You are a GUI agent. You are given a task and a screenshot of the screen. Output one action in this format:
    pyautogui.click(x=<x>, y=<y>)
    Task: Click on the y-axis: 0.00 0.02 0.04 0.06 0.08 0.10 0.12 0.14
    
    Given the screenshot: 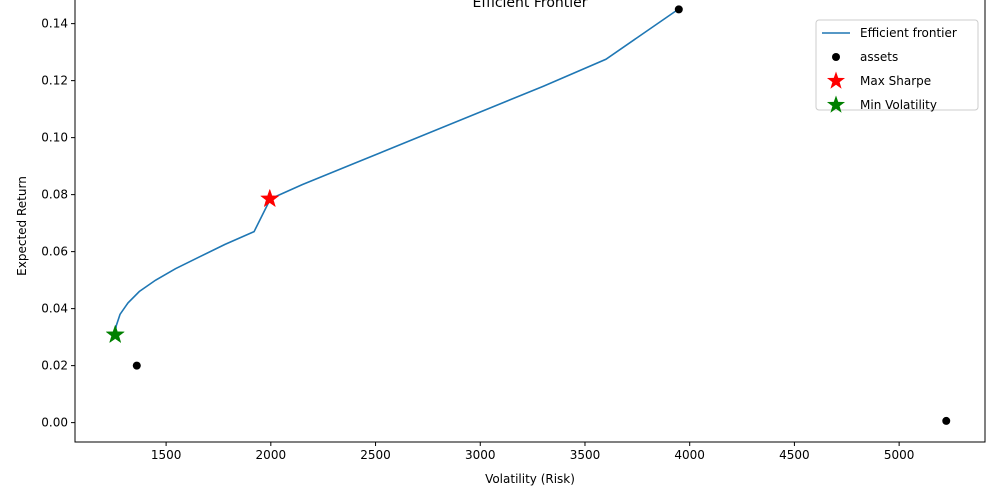 What is the action you would take?
    pyautogui.click(x=58, y=223)
    